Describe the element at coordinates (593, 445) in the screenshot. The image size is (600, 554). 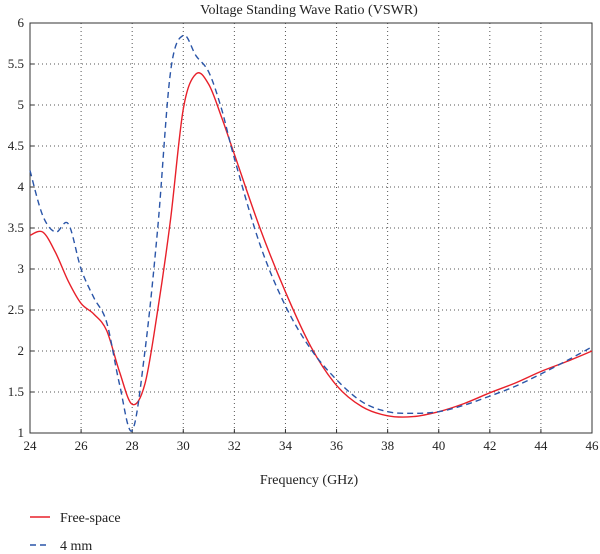
I see `x-tick-label: 46` at that location.